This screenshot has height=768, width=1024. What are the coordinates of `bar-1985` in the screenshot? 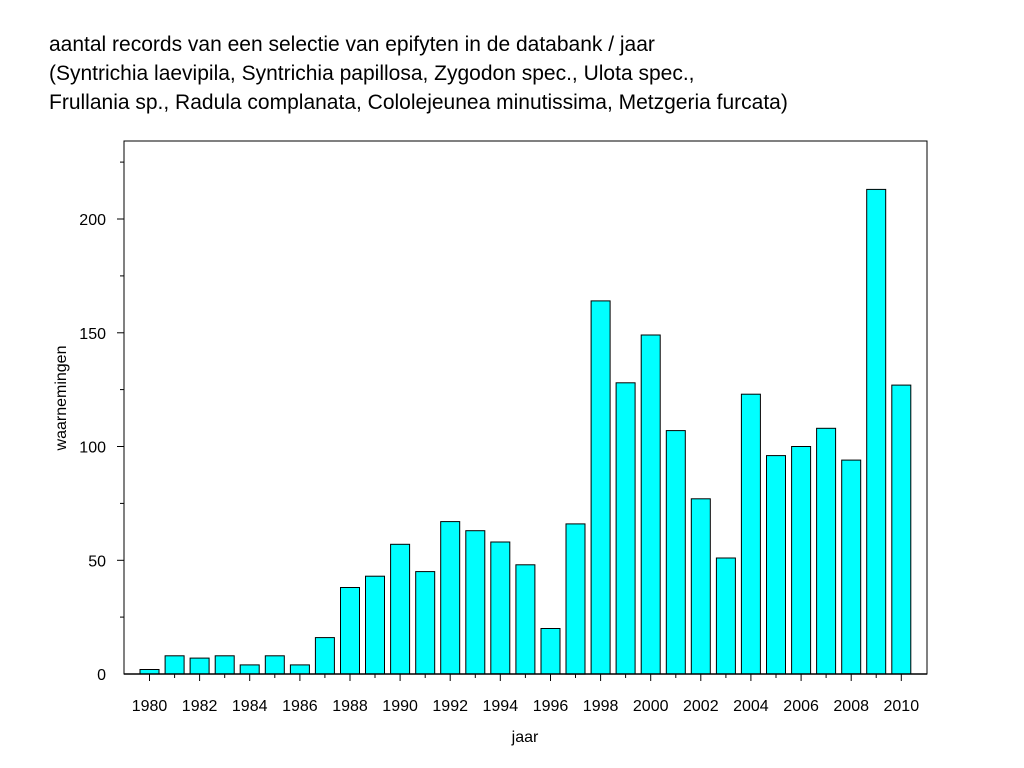 It's located at (274, 665).